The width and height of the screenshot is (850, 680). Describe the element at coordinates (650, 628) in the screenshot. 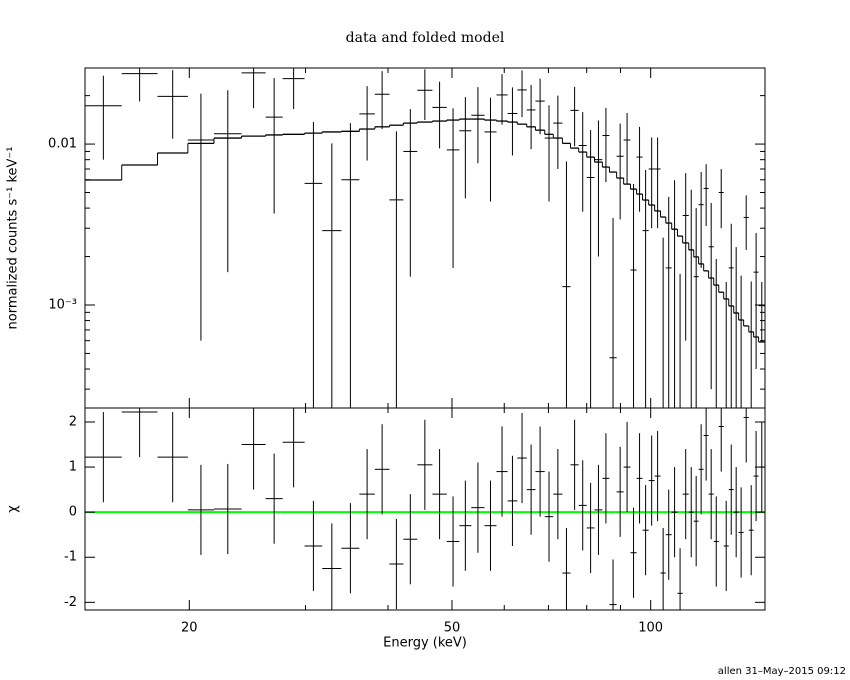

I see `x-tick-label: 100` at that location.